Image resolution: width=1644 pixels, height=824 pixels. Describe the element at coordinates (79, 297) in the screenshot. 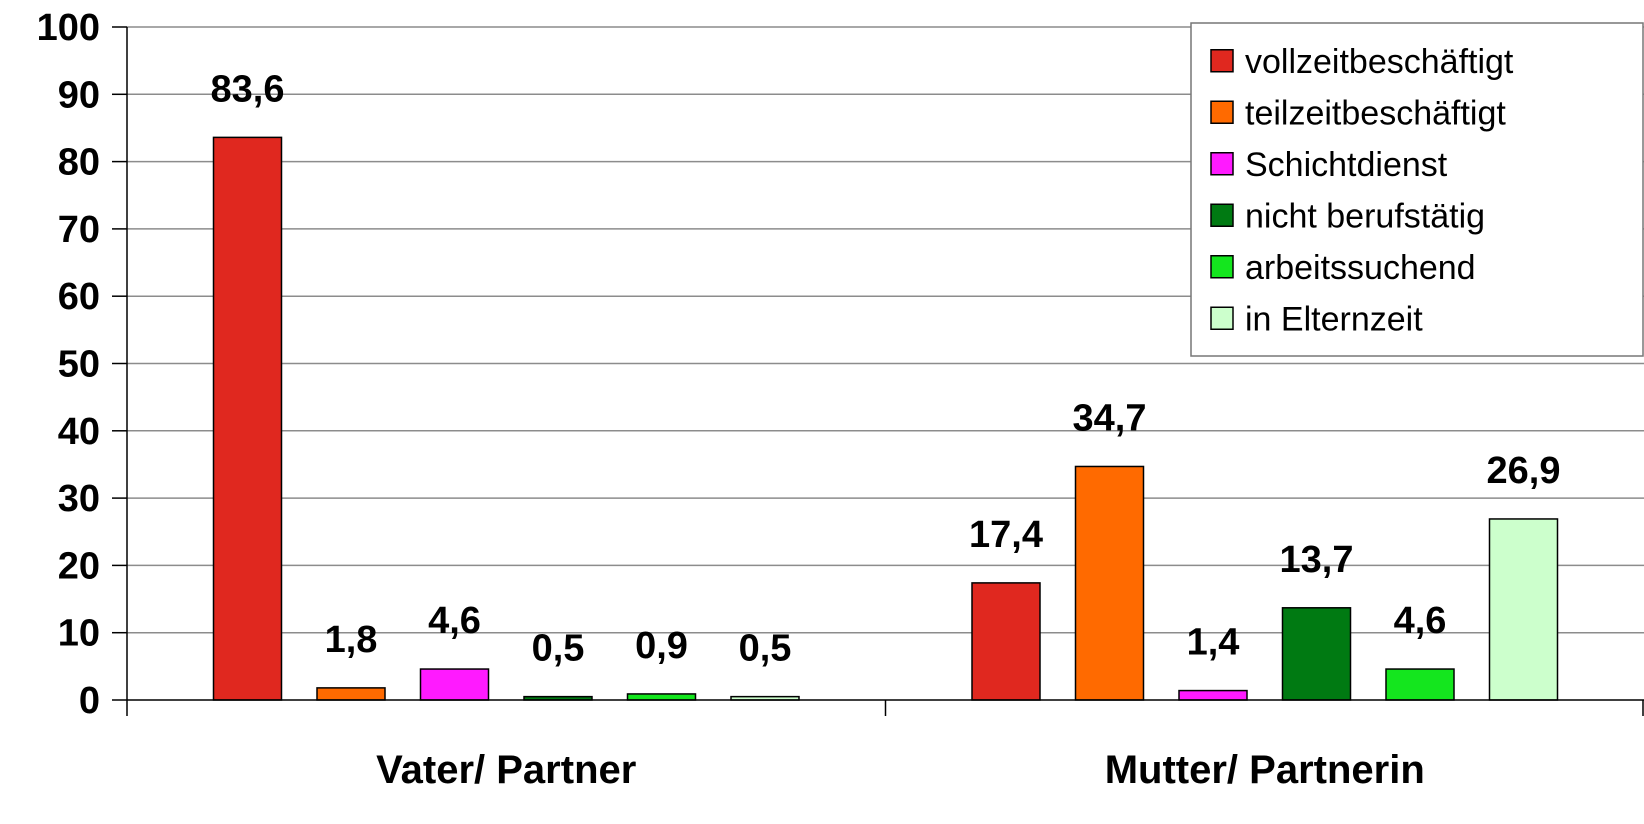

I see `y-tick-label: 60` at that location.